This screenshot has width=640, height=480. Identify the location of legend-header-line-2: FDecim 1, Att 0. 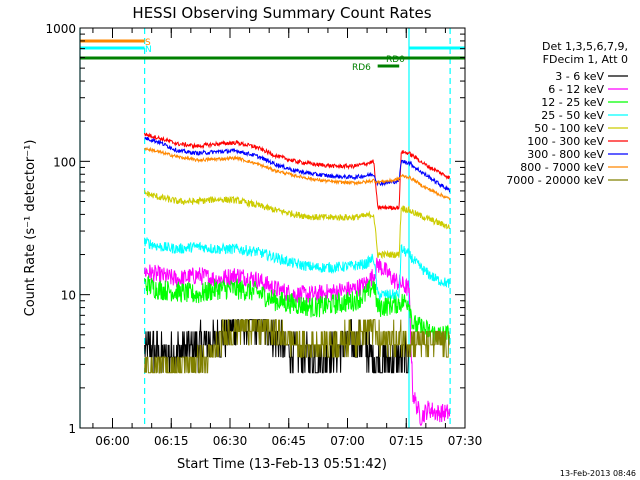
(585, 59).